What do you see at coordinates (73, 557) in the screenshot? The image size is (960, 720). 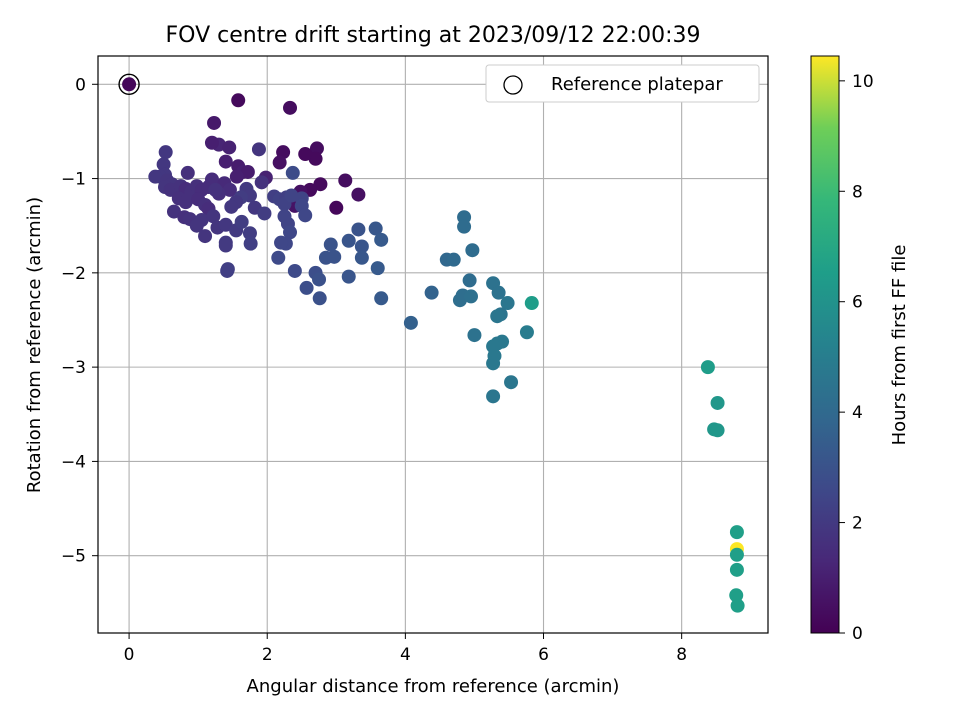 I see `y-tick-label: −5` at bounding box center [73, 557].